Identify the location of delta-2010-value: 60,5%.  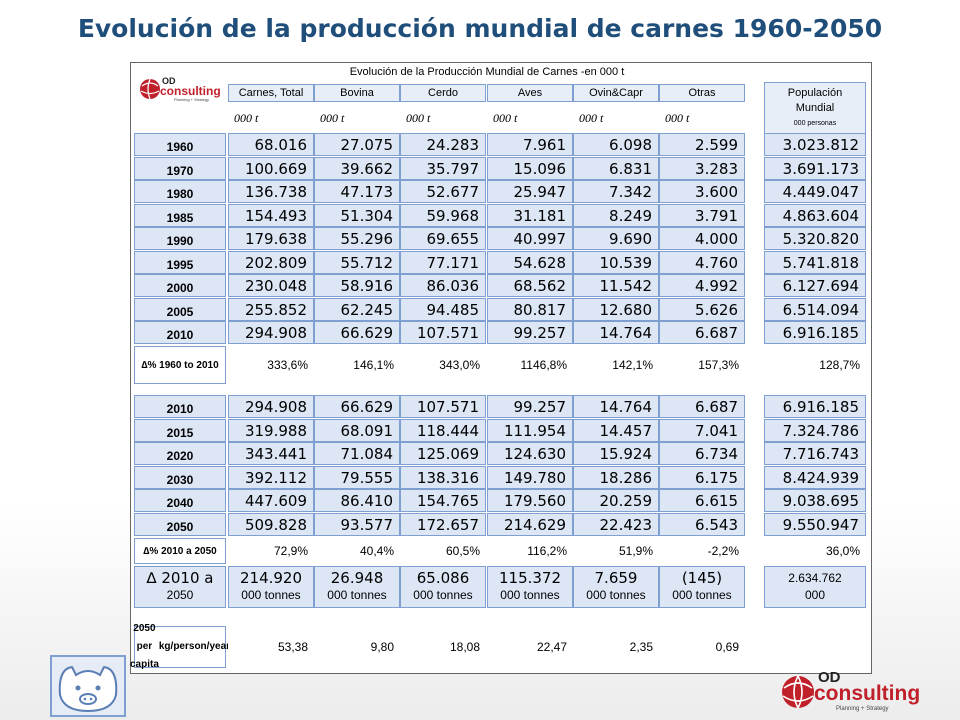
(443, 551).